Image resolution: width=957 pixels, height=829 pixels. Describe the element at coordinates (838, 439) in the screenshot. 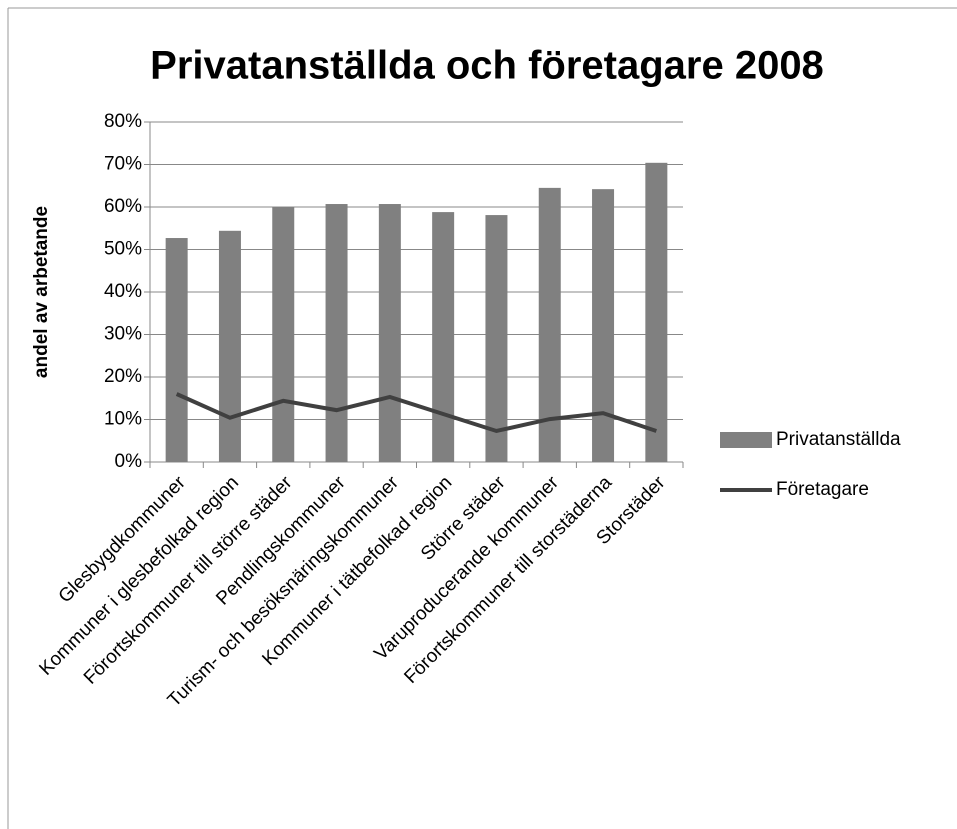

I see `legend-label: Privatanställda` at that location.